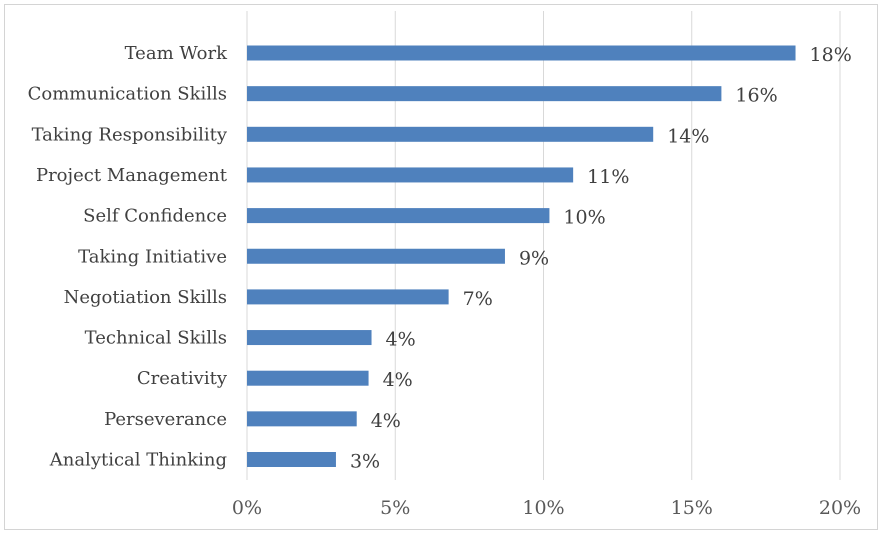  Describe the element at coordinates (692, 508) in the screenshot. I see `x-tick-label: 15%` at that location.